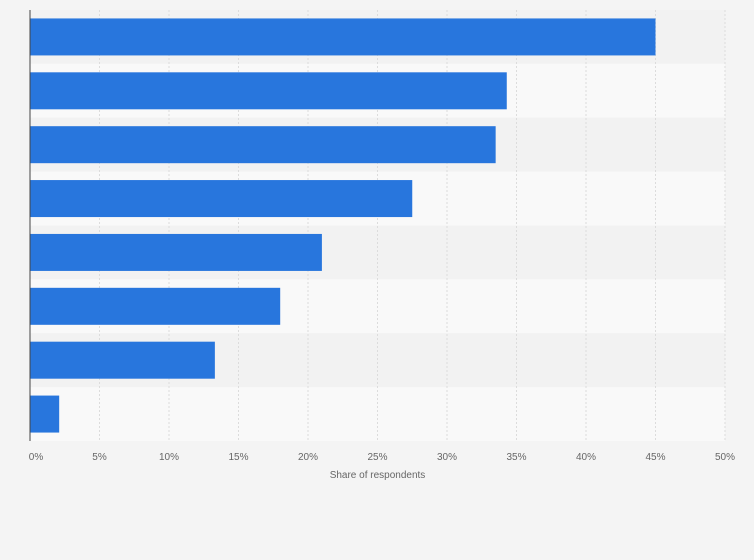  Describe the element at coordinates (447, 457) in the screenshot. I see `x-tick-label: 30%` at that location.